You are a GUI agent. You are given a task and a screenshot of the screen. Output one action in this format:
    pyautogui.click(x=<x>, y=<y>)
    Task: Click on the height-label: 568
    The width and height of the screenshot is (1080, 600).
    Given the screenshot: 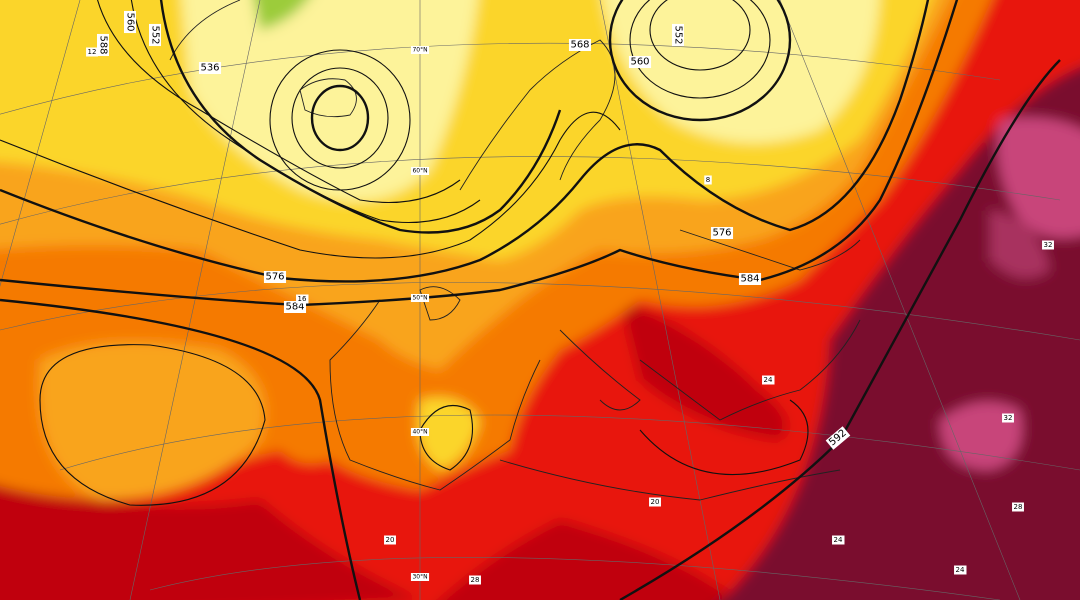 What is the action you would take?
    pyautogui.click(x=579, y=45)
    